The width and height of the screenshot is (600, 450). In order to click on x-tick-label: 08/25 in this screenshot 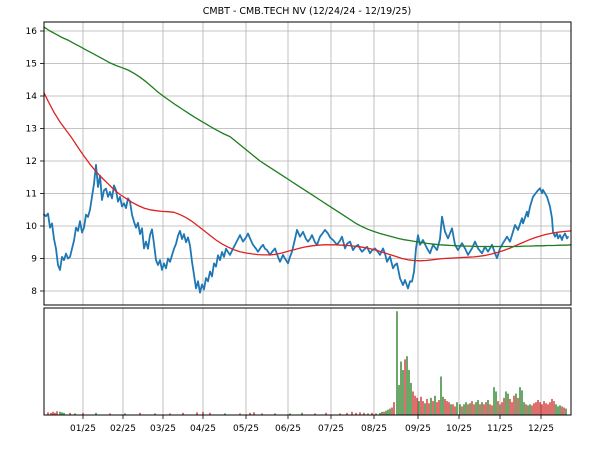, I will do `click(374, 429)`.